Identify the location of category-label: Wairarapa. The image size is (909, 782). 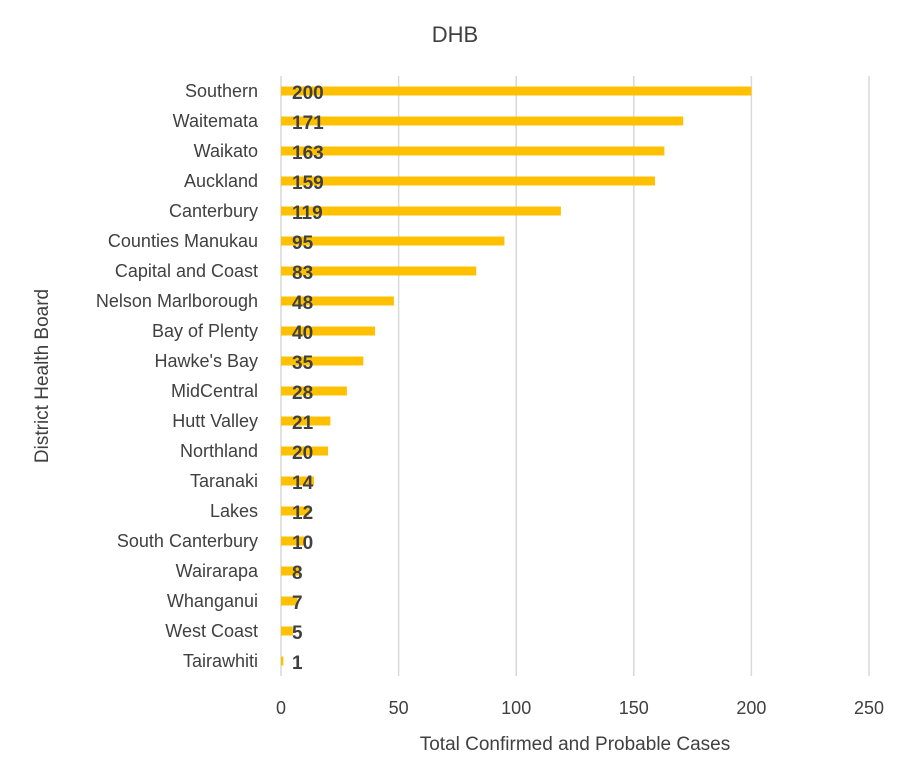
(217, 571).